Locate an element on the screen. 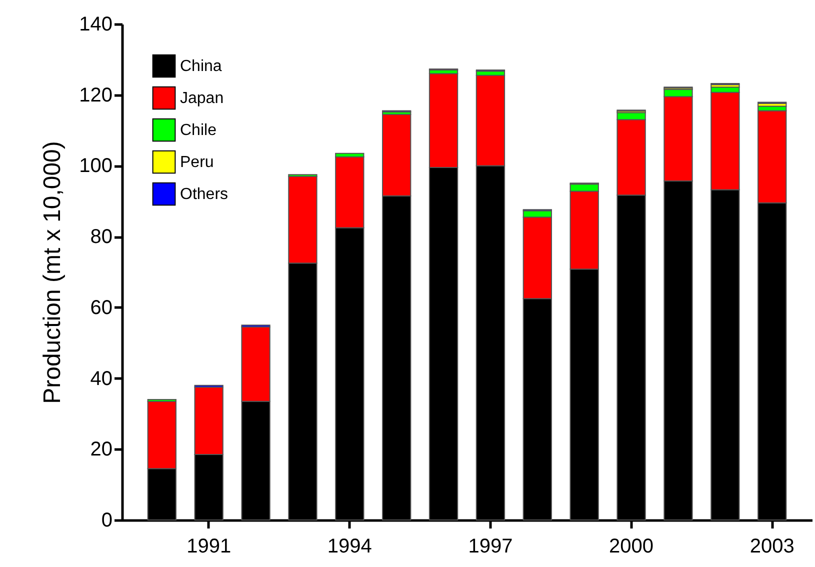 The image size is (815, 567). x-tick-label: 2000 is located at coordinates (631, 547).